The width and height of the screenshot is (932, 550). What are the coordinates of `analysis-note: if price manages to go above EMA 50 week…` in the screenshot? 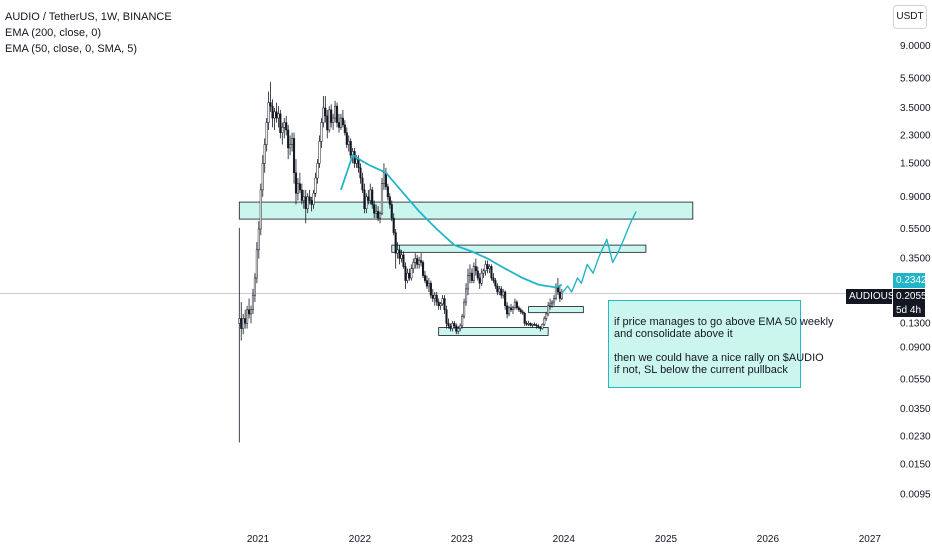 It's located at (721, 344).